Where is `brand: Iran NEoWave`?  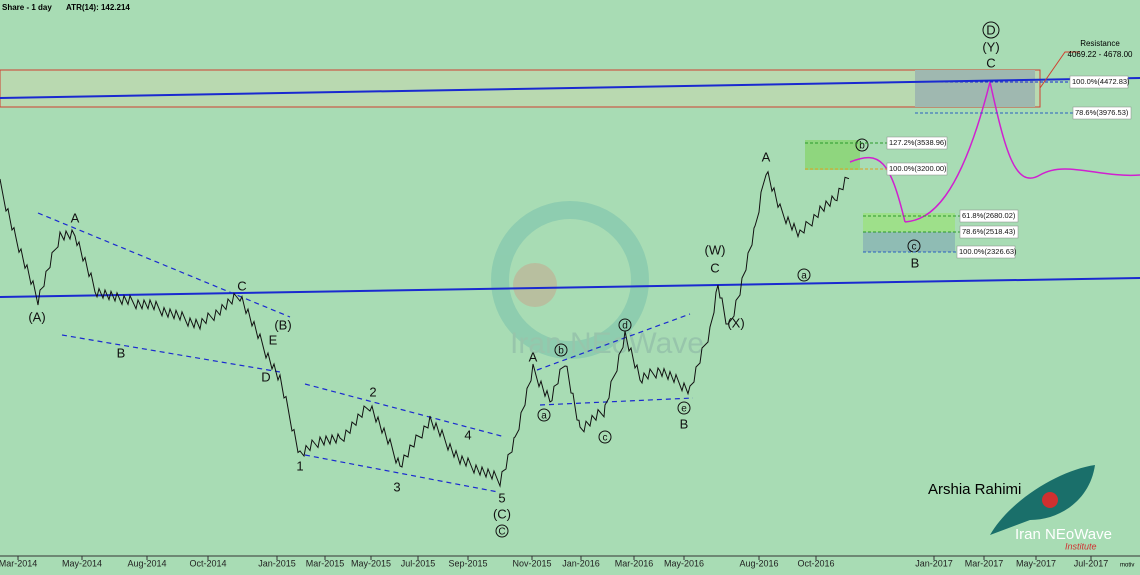 brand: Iran NEoWave is located at coordinates (1063, 534).